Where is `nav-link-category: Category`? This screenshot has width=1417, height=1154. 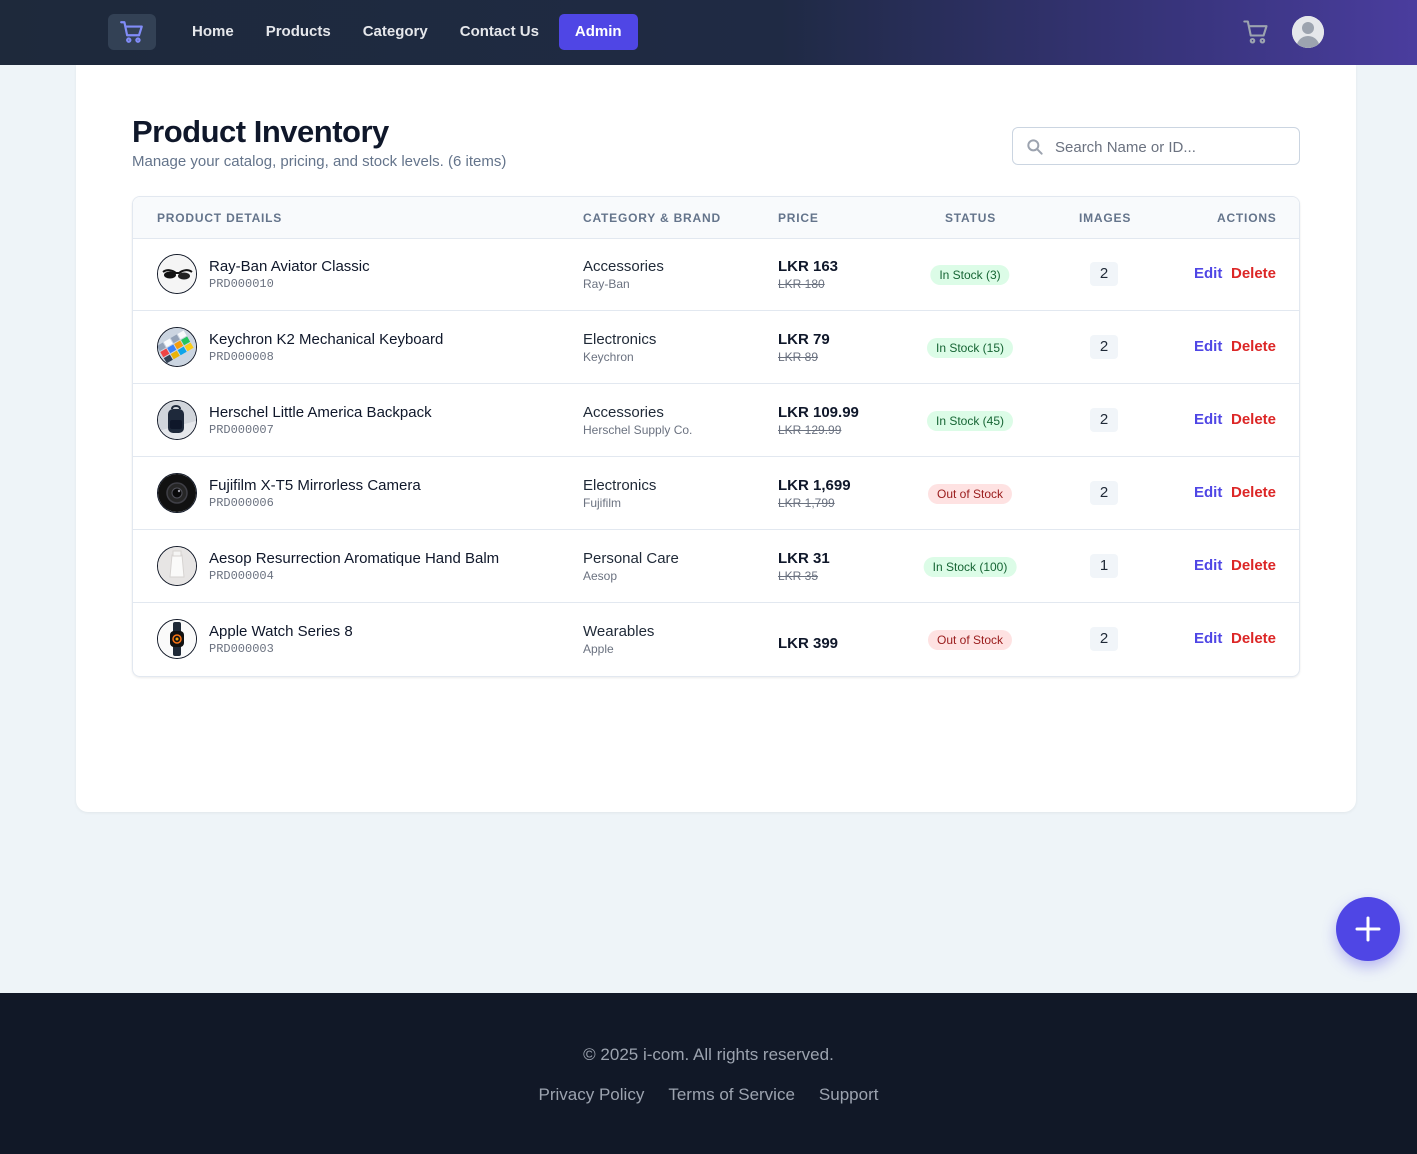 nav-link-category: Category is located at coordinates (395, 31).